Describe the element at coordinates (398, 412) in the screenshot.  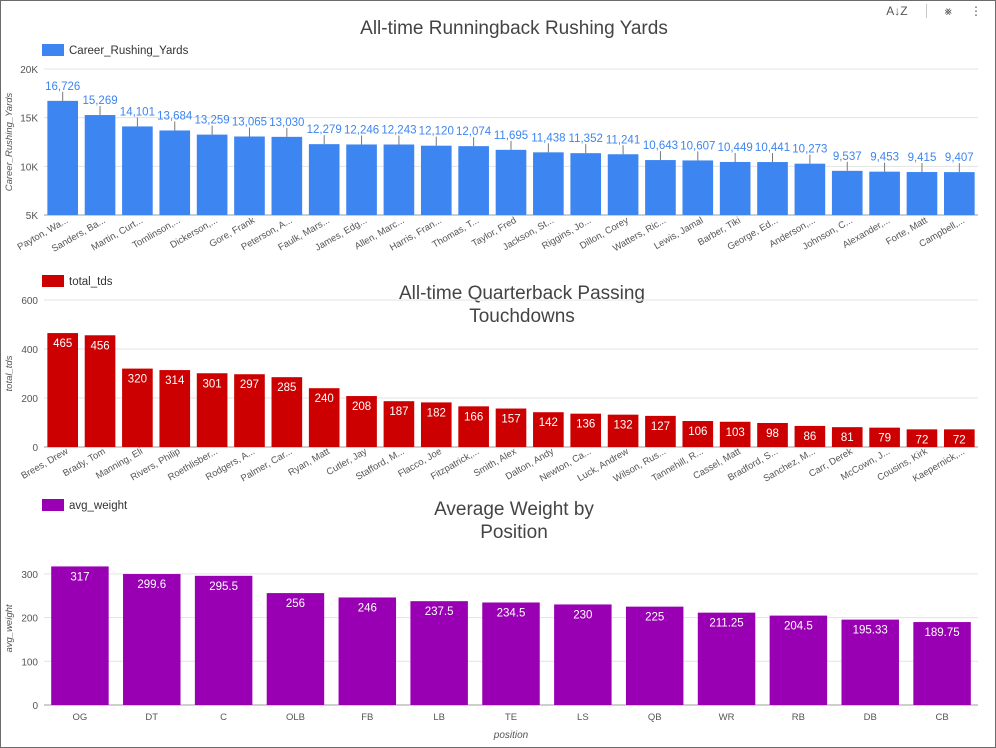
I see `chart2-value-label: 187` at that location.